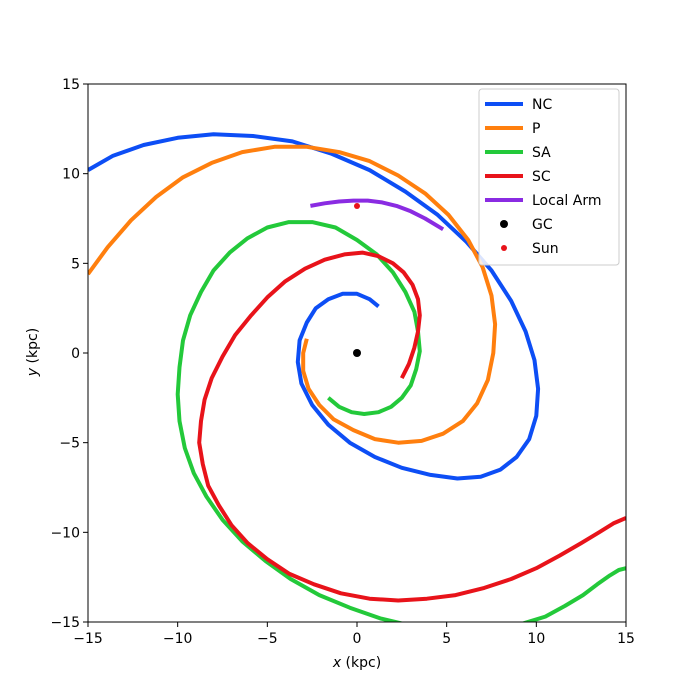  I want to click on legend-swatch-sun, so click(504, 248).